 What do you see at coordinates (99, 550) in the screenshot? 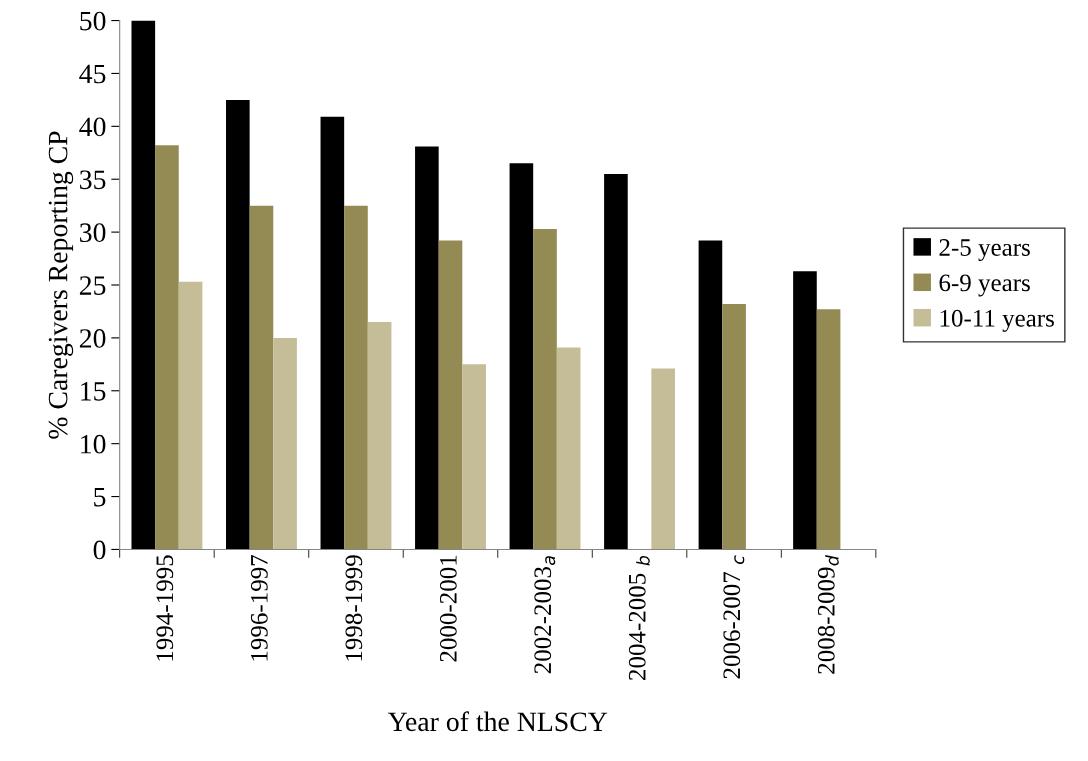
I see `y-tick-label: 0` at bounding box center [99, 550].